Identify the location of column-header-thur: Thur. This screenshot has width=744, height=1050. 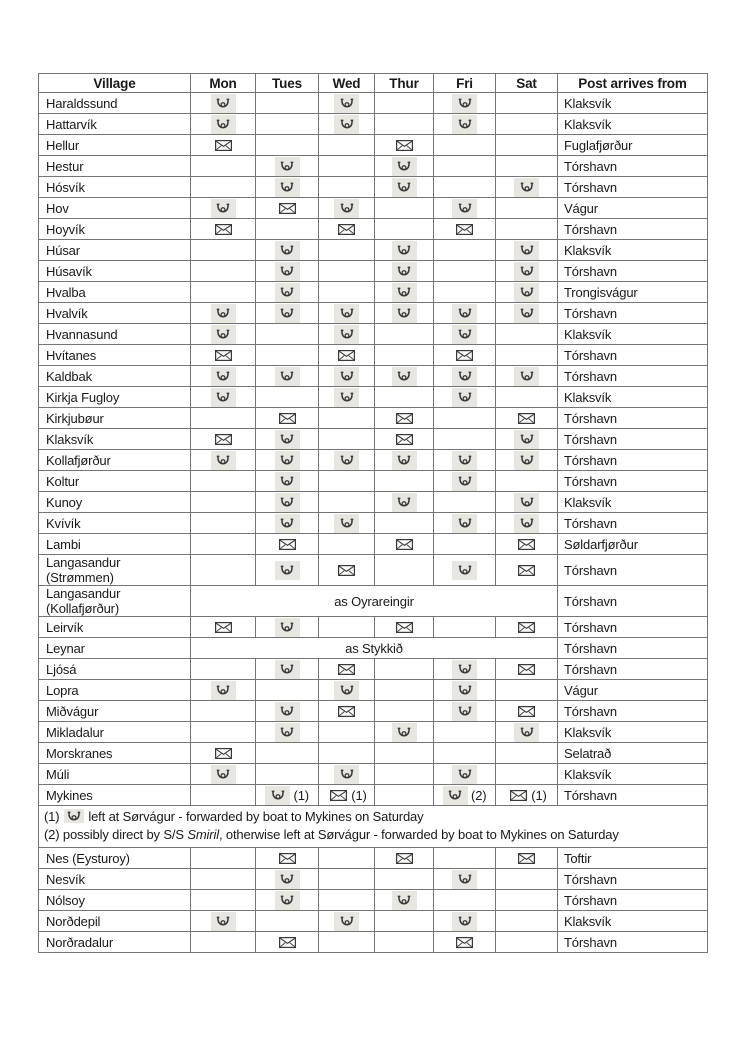
(404, 83).